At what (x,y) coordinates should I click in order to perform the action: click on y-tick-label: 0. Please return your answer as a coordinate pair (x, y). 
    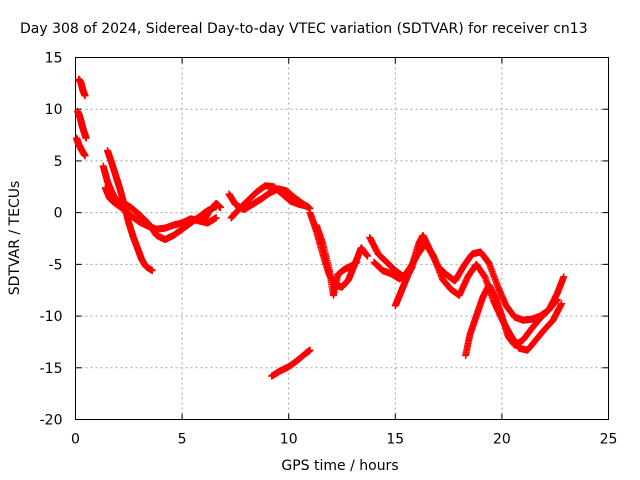
    Looking at the image, I should click on (58, 214).